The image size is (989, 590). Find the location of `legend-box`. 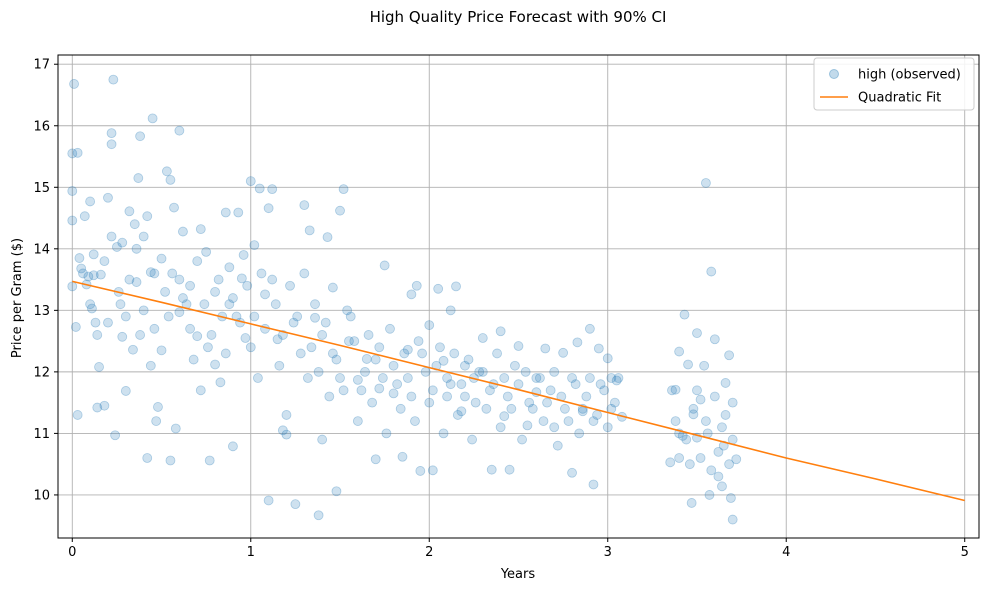

legend-box is located at coordinates (894, 84).